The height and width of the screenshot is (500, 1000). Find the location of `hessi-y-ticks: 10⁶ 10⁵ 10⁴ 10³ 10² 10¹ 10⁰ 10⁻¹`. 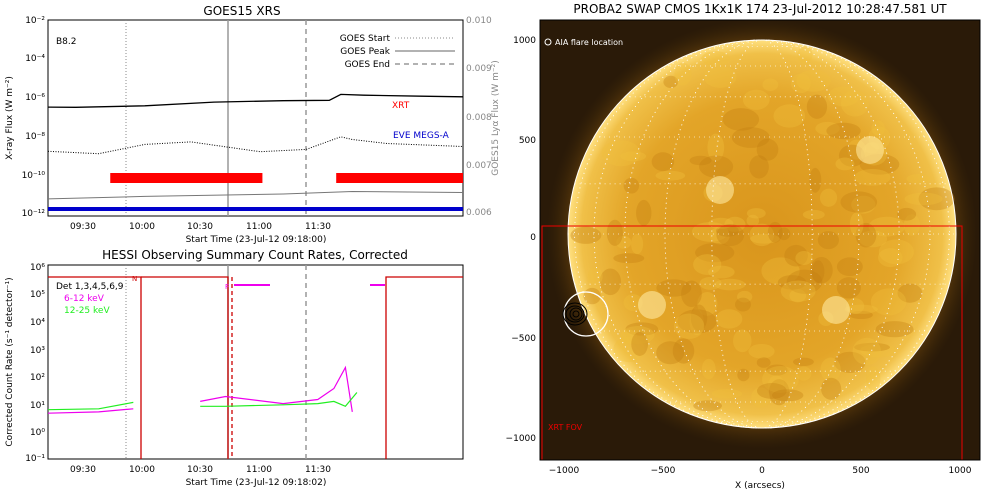

hessi-y-ticks: 10⁶ 10⁵ 10⁴ 10³ 10² 10¹ 10⁰ 10⁻¹ is located at coordinates (35, 363).